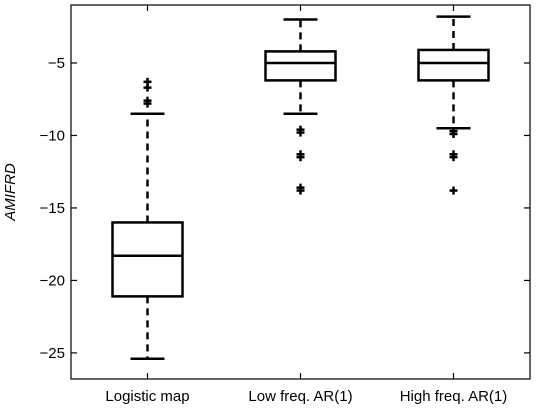  I want to click on x-tick-label: Logistic map, so click(147, 396).